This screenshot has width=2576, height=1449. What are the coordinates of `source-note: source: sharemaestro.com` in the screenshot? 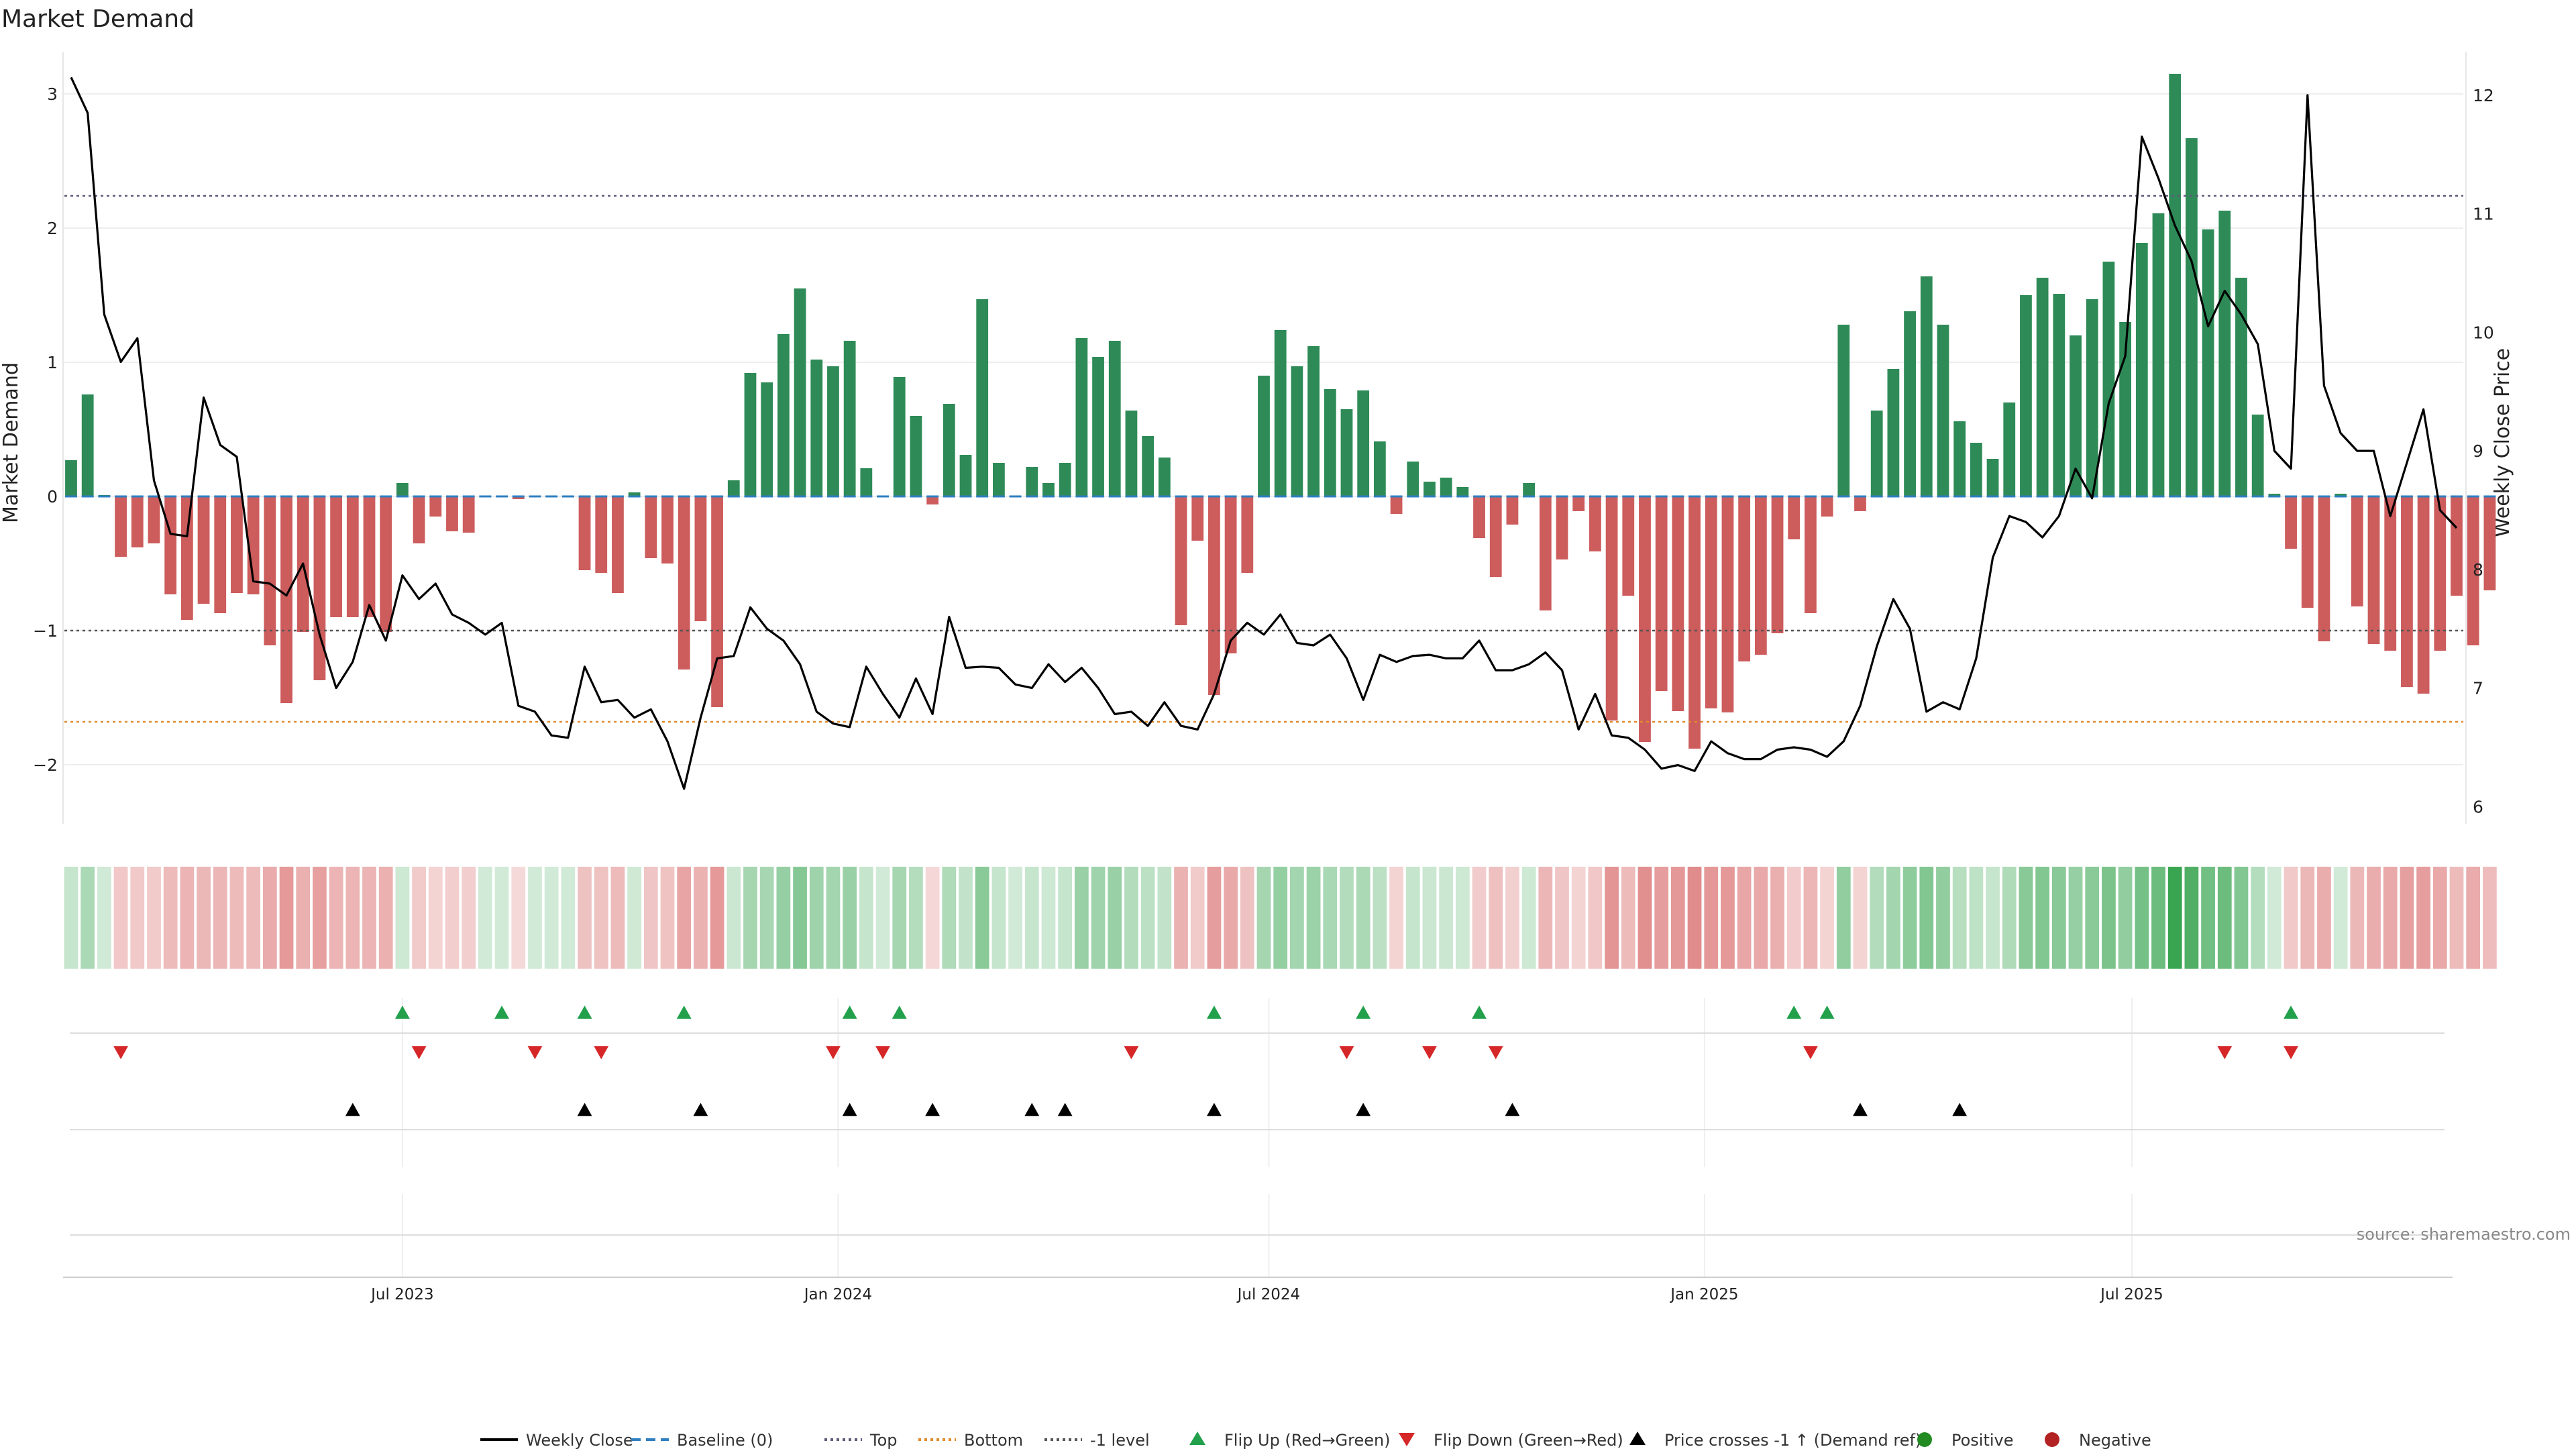 It's located at (2464, 1234).